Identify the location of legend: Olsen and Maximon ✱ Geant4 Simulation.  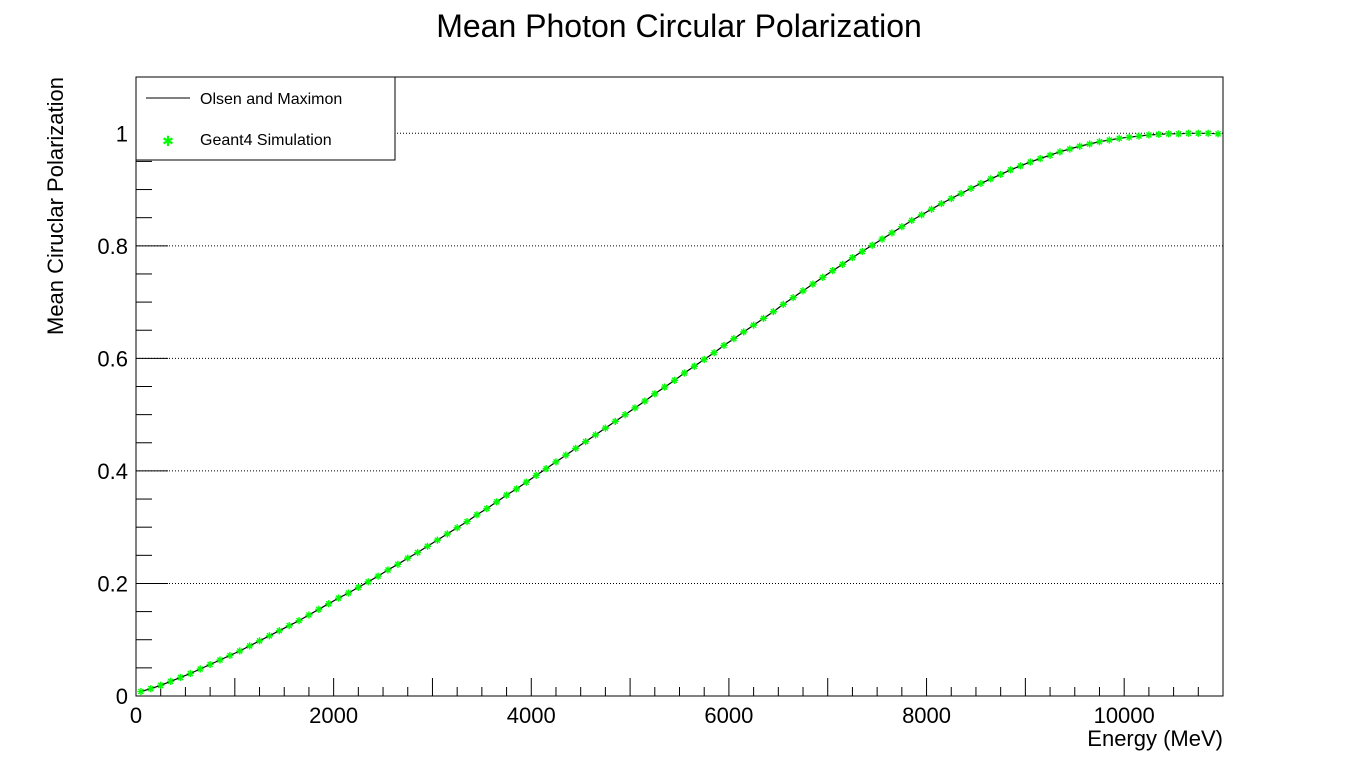
(265, 118).